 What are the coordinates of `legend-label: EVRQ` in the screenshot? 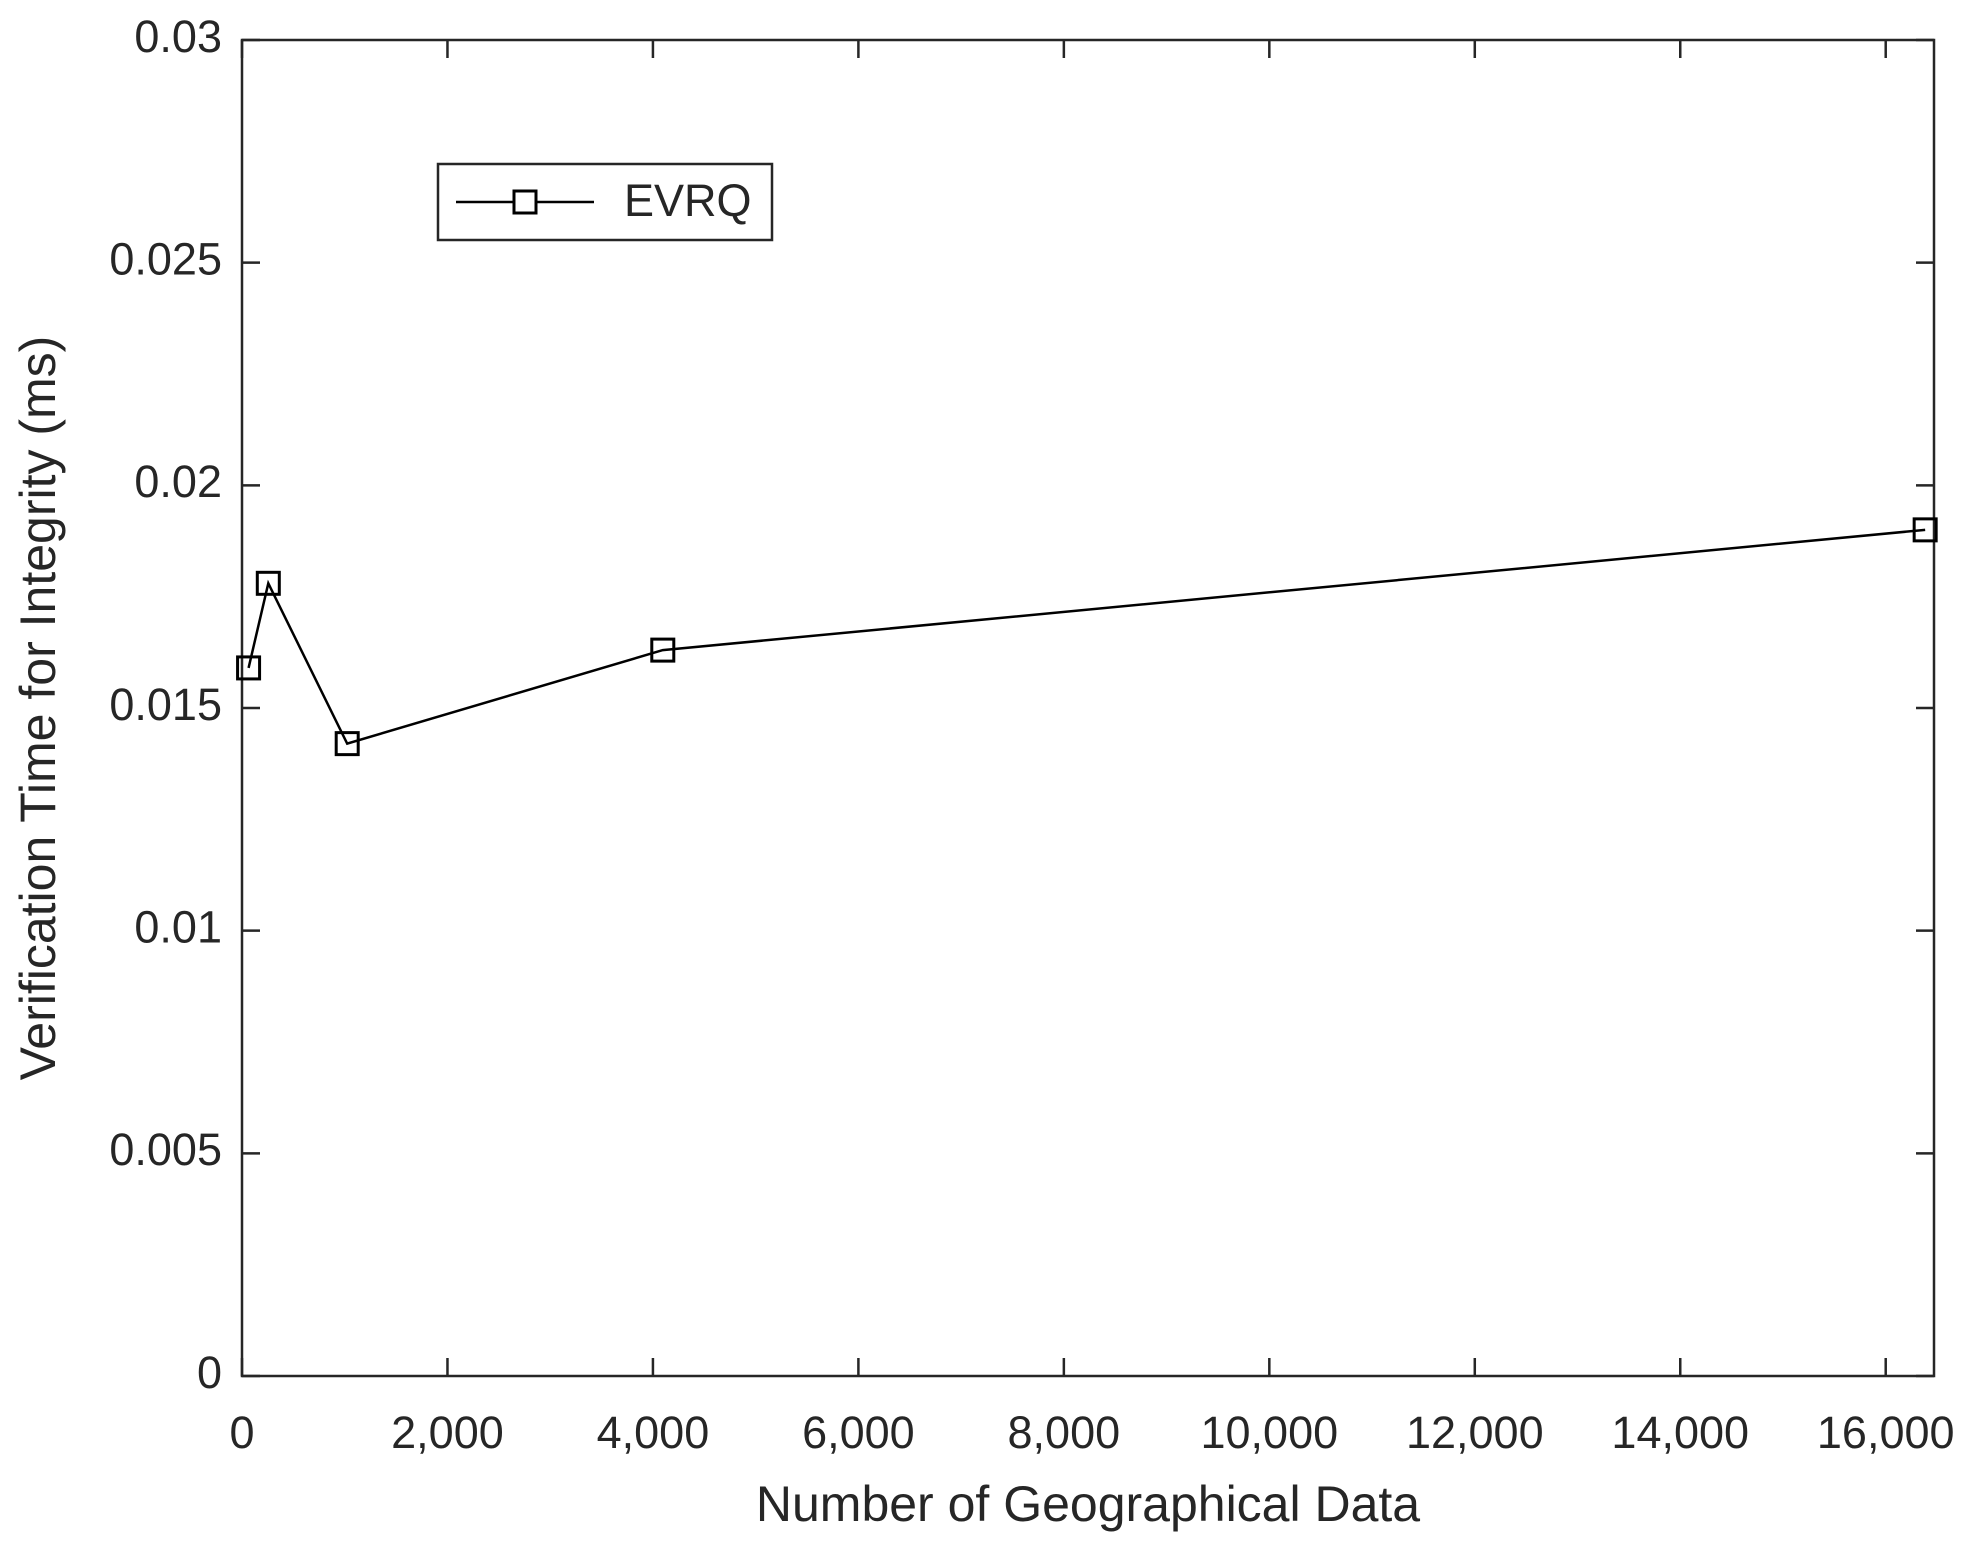 It's located at (688, 200).